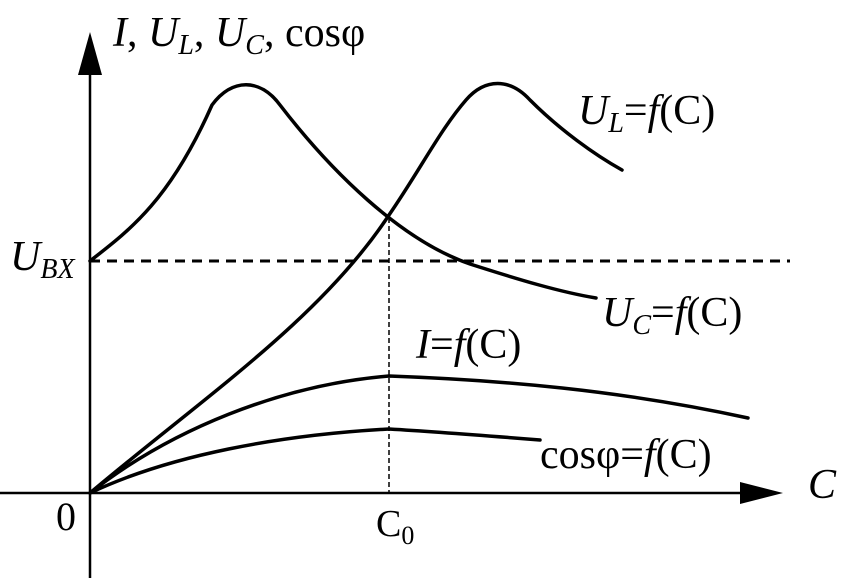 The image size is (861, 581). Describe the element at coordinates (468, 345) in the screenshot. I see `i-curve-label: I=f(C)` at that location.